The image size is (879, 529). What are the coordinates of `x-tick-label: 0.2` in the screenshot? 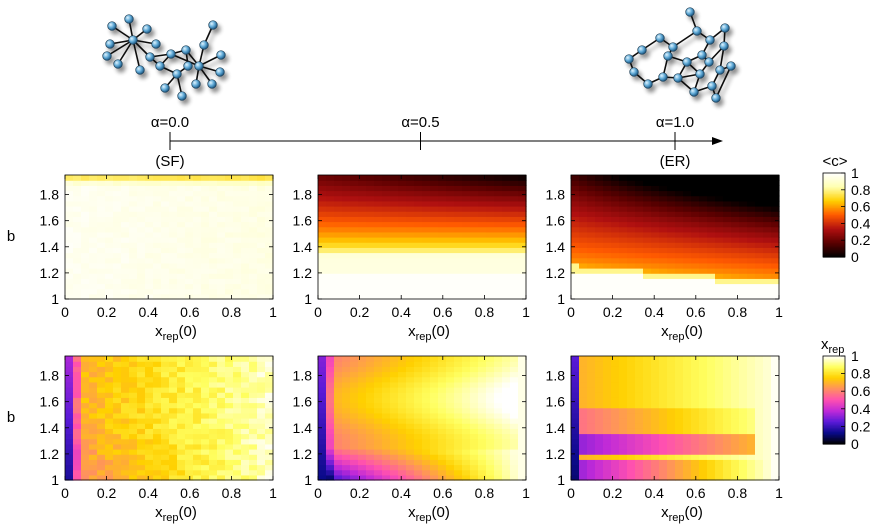 It's located at (360, 493).